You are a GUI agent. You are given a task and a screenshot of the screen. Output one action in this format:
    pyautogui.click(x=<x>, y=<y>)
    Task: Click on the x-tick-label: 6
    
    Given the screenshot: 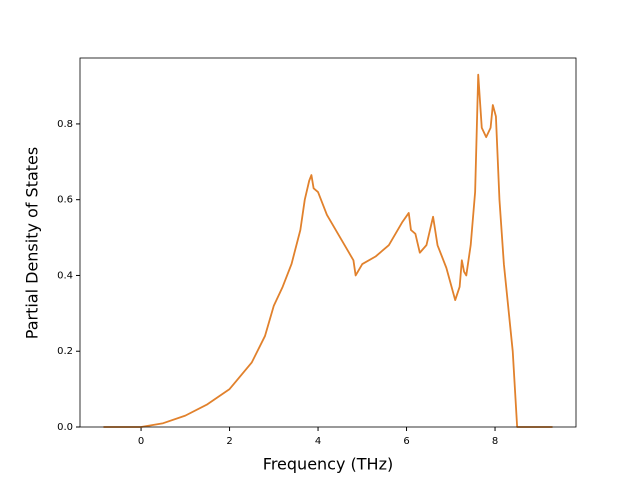 What is the action you would take?
    pyautogui.click(x=406, y=441)
    